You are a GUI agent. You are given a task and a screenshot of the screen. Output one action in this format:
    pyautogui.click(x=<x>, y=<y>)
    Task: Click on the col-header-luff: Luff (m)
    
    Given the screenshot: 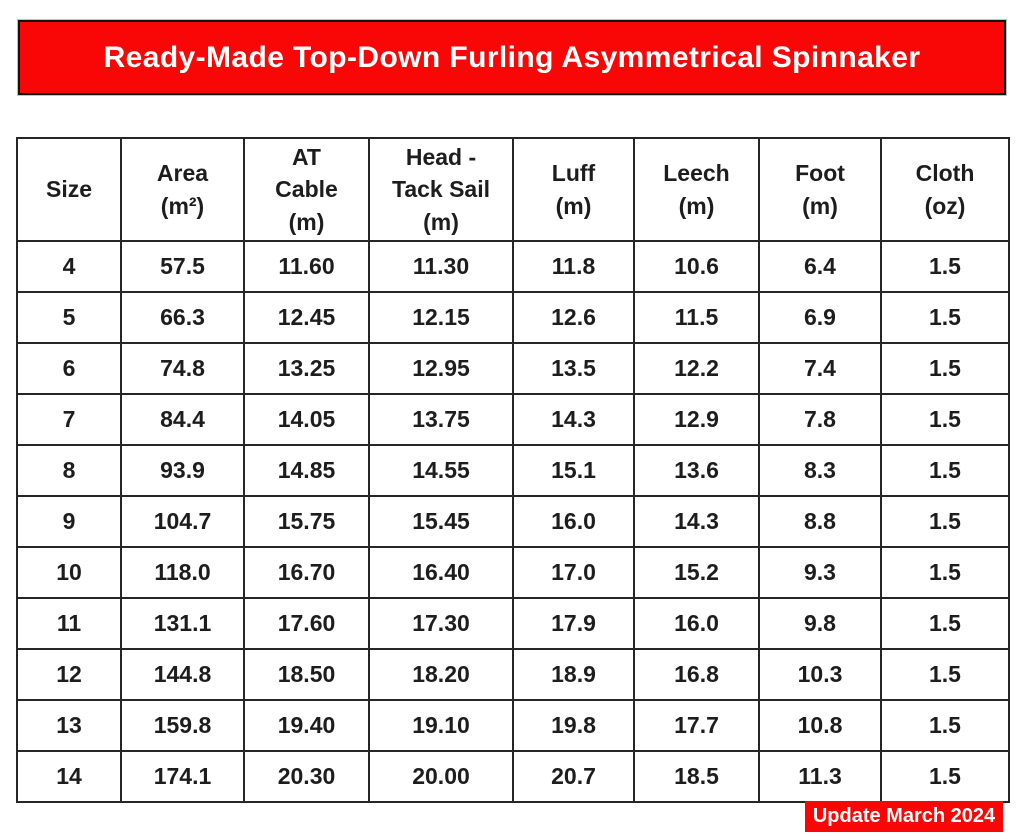 What is the action you would take?
    pyautogui.click(x=573, y=189)
    